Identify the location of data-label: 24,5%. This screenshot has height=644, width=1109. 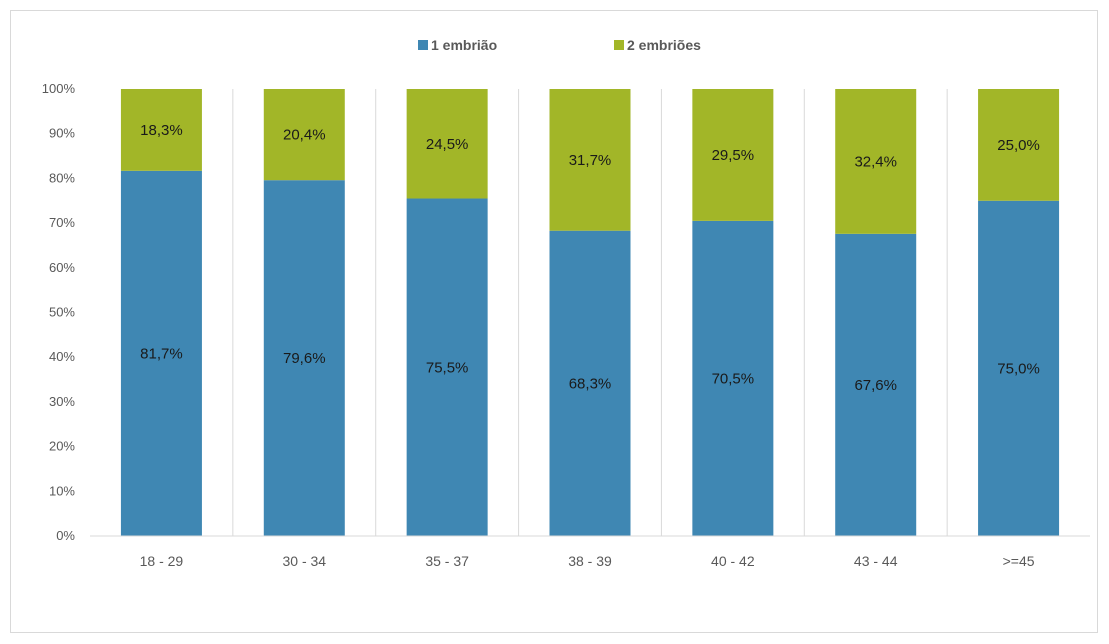
(447, 144).